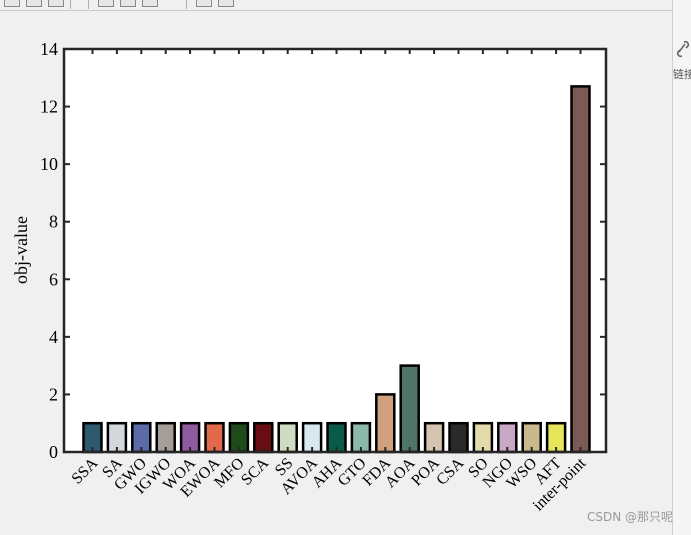 The width and height of the screenshot is (691, 535). I want to click on y-tick-label: 2, so click(53, 394).